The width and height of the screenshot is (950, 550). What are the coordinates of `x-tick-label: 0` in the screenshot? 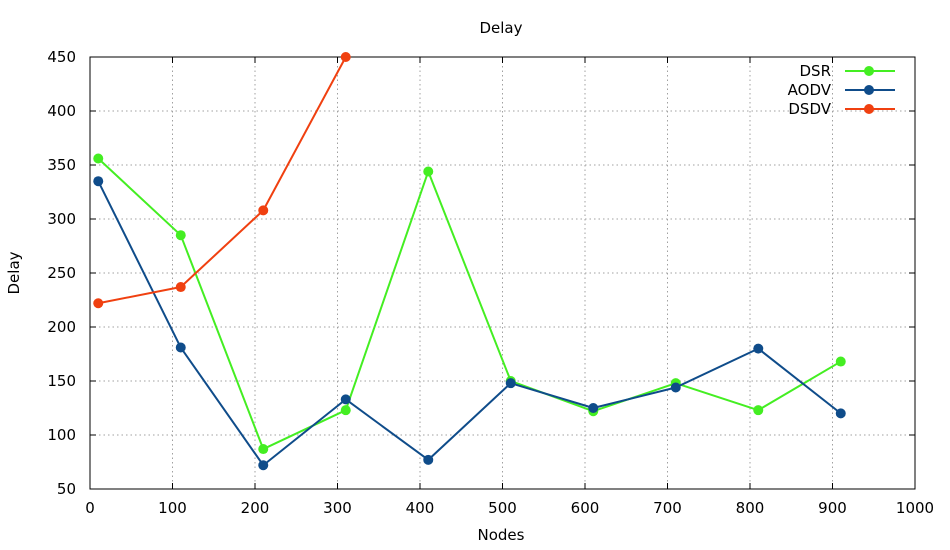 It's located at (90, 508).